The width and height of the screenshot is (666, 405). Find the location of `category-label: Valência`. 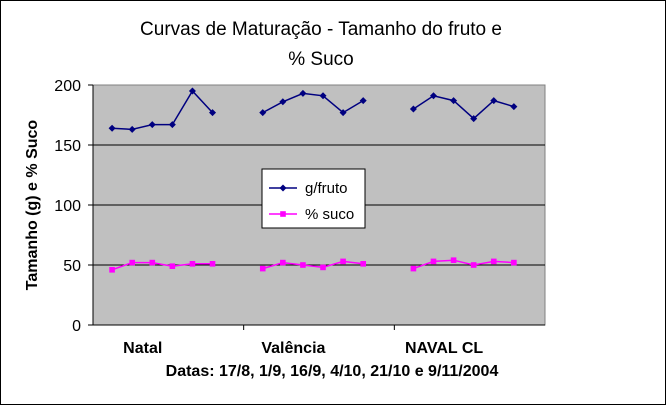

category-label: Valência is located at coordinates (293, 348).